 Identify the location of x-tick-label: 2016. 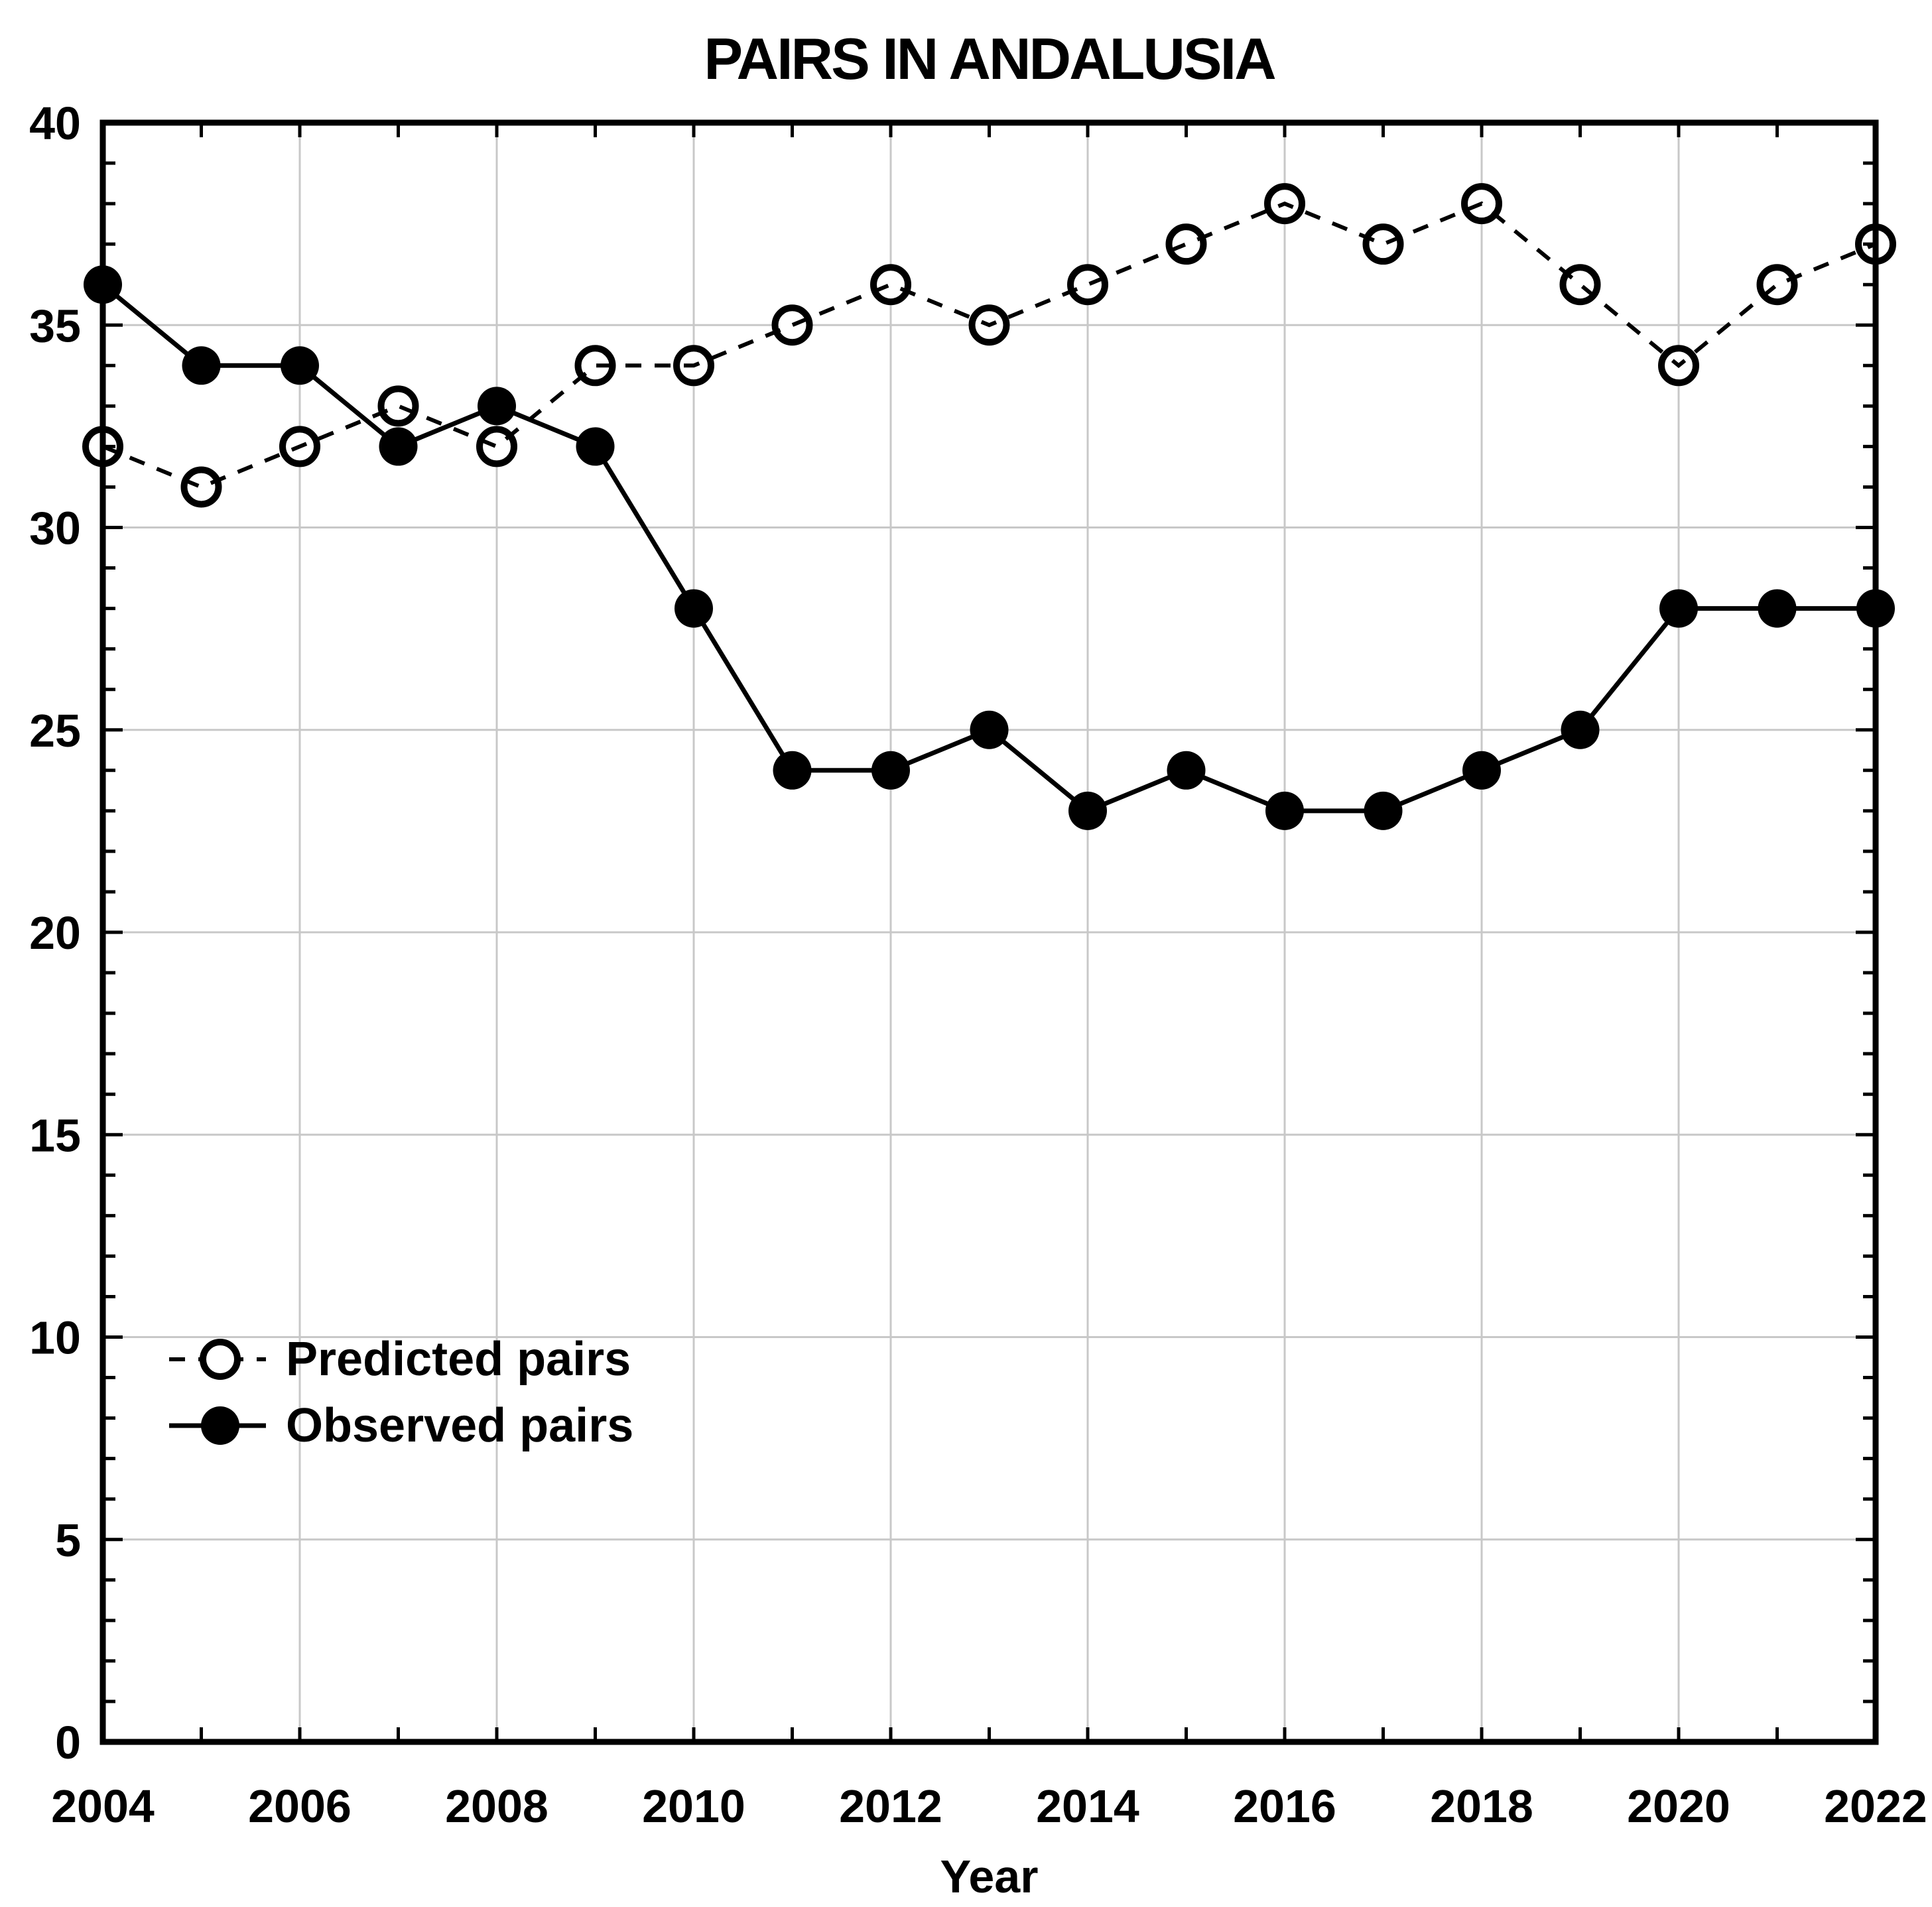
(1285, 1806).